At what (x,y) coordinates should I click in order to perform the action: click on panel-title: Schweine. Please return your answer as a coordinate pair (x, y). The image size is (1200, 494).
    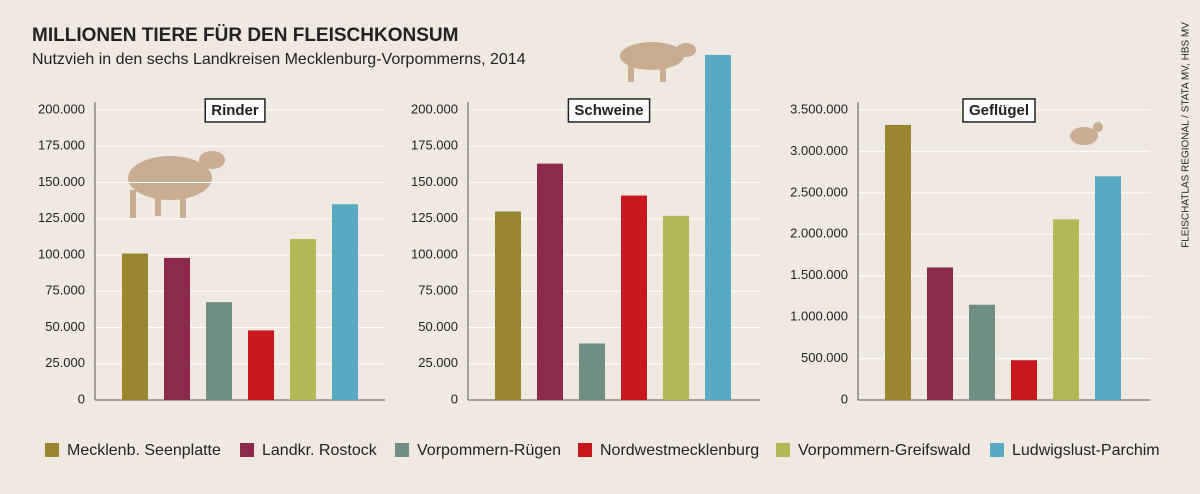
    Looking at the image, I should click on (608, 110).